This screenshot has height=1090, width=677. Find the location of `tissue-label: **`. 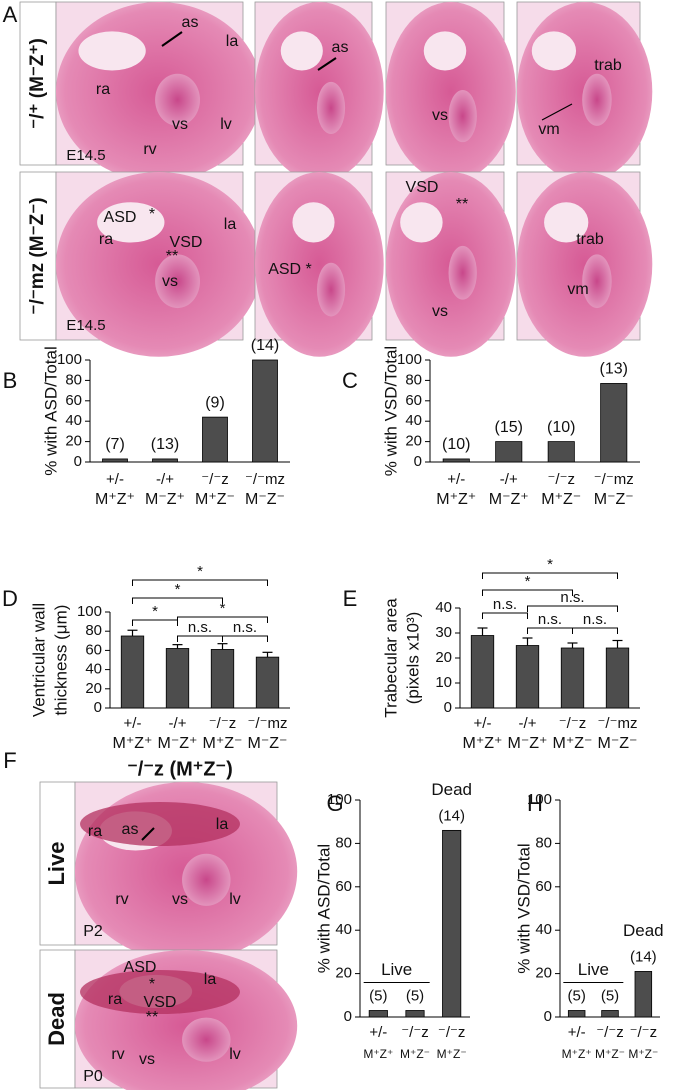

tissue-label: ** is located at coordinates (462, 204).